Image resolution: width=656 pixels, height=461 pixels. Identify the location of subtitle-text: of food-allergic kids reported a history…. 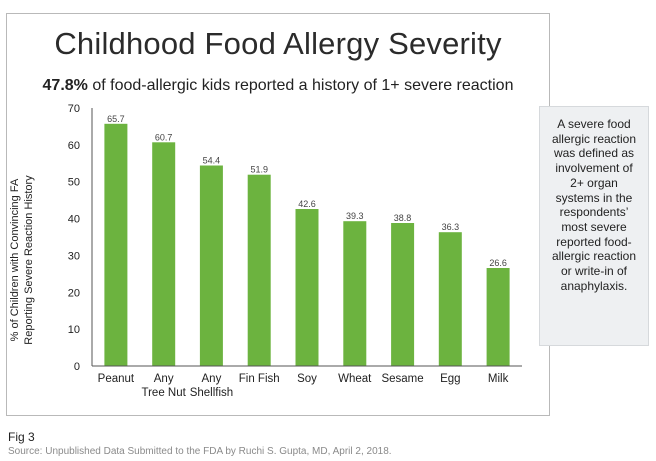
(300, 85).